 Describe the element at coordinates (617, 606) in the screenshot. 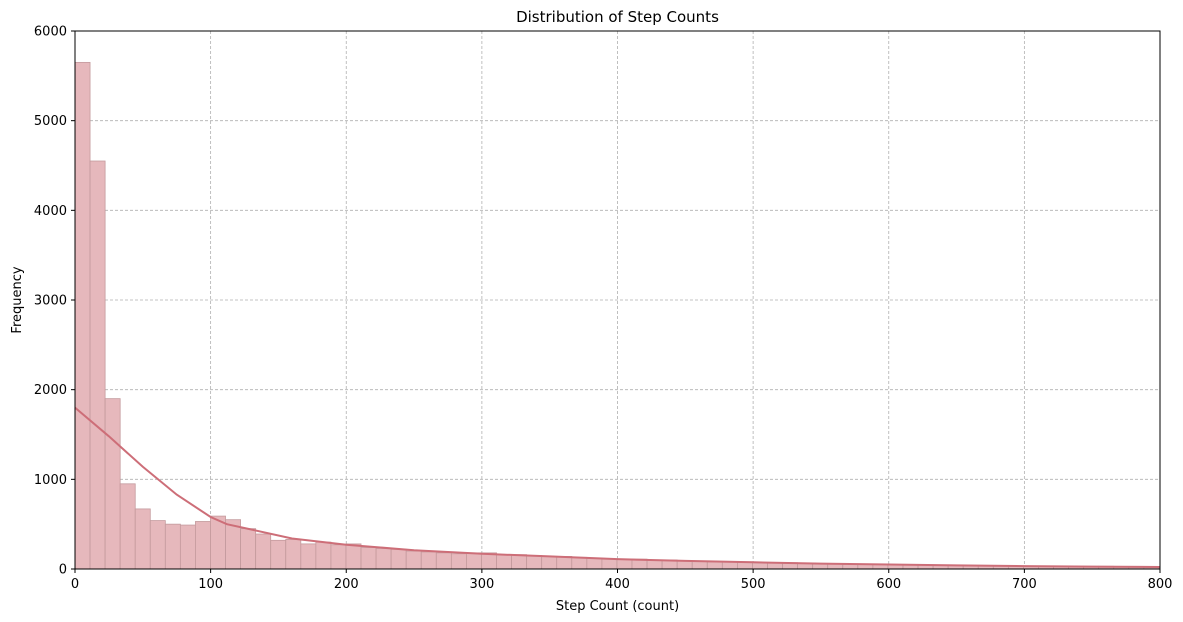

I see `x-axis-title: Step Count (count)` at that location.